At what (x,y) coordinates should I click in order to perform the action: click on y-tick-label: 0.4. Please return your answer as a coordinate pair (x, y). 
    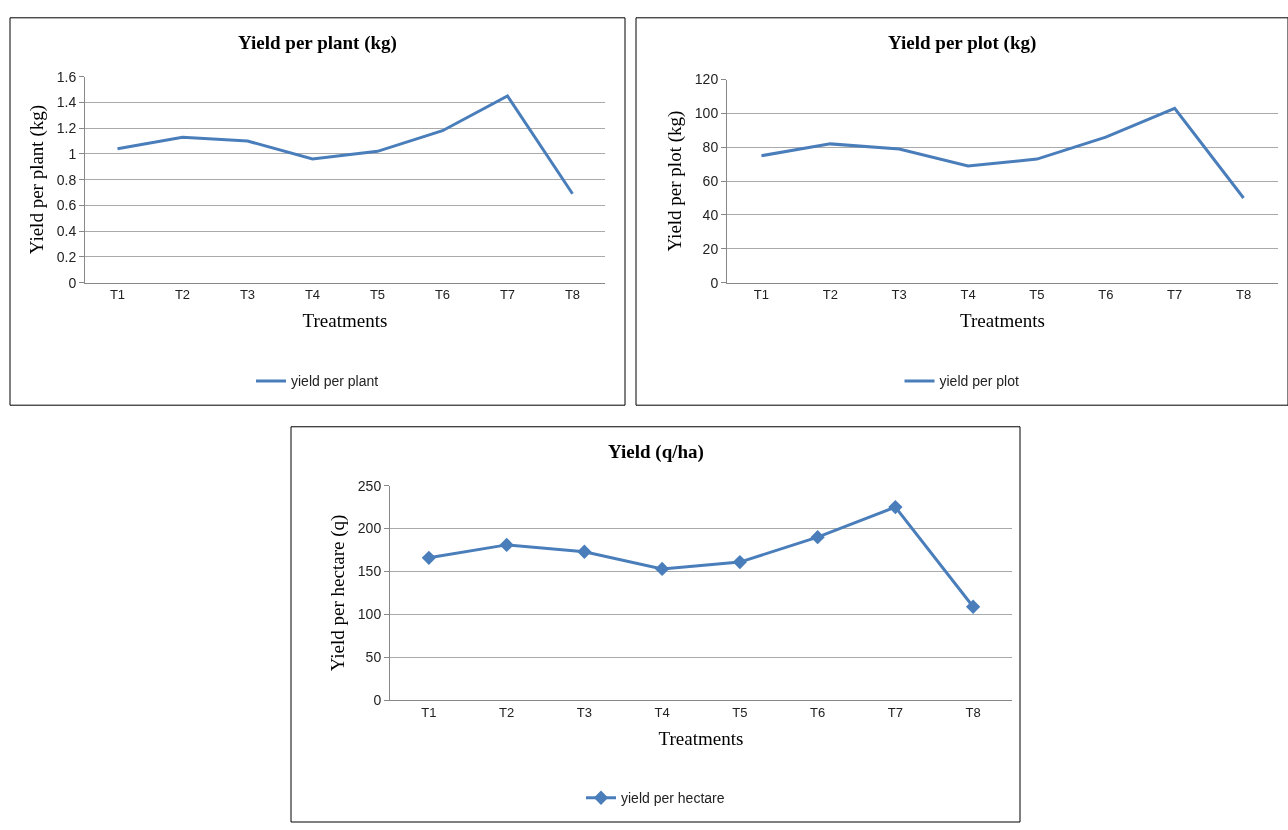
    Looking at the image, I should click on (66, 231).